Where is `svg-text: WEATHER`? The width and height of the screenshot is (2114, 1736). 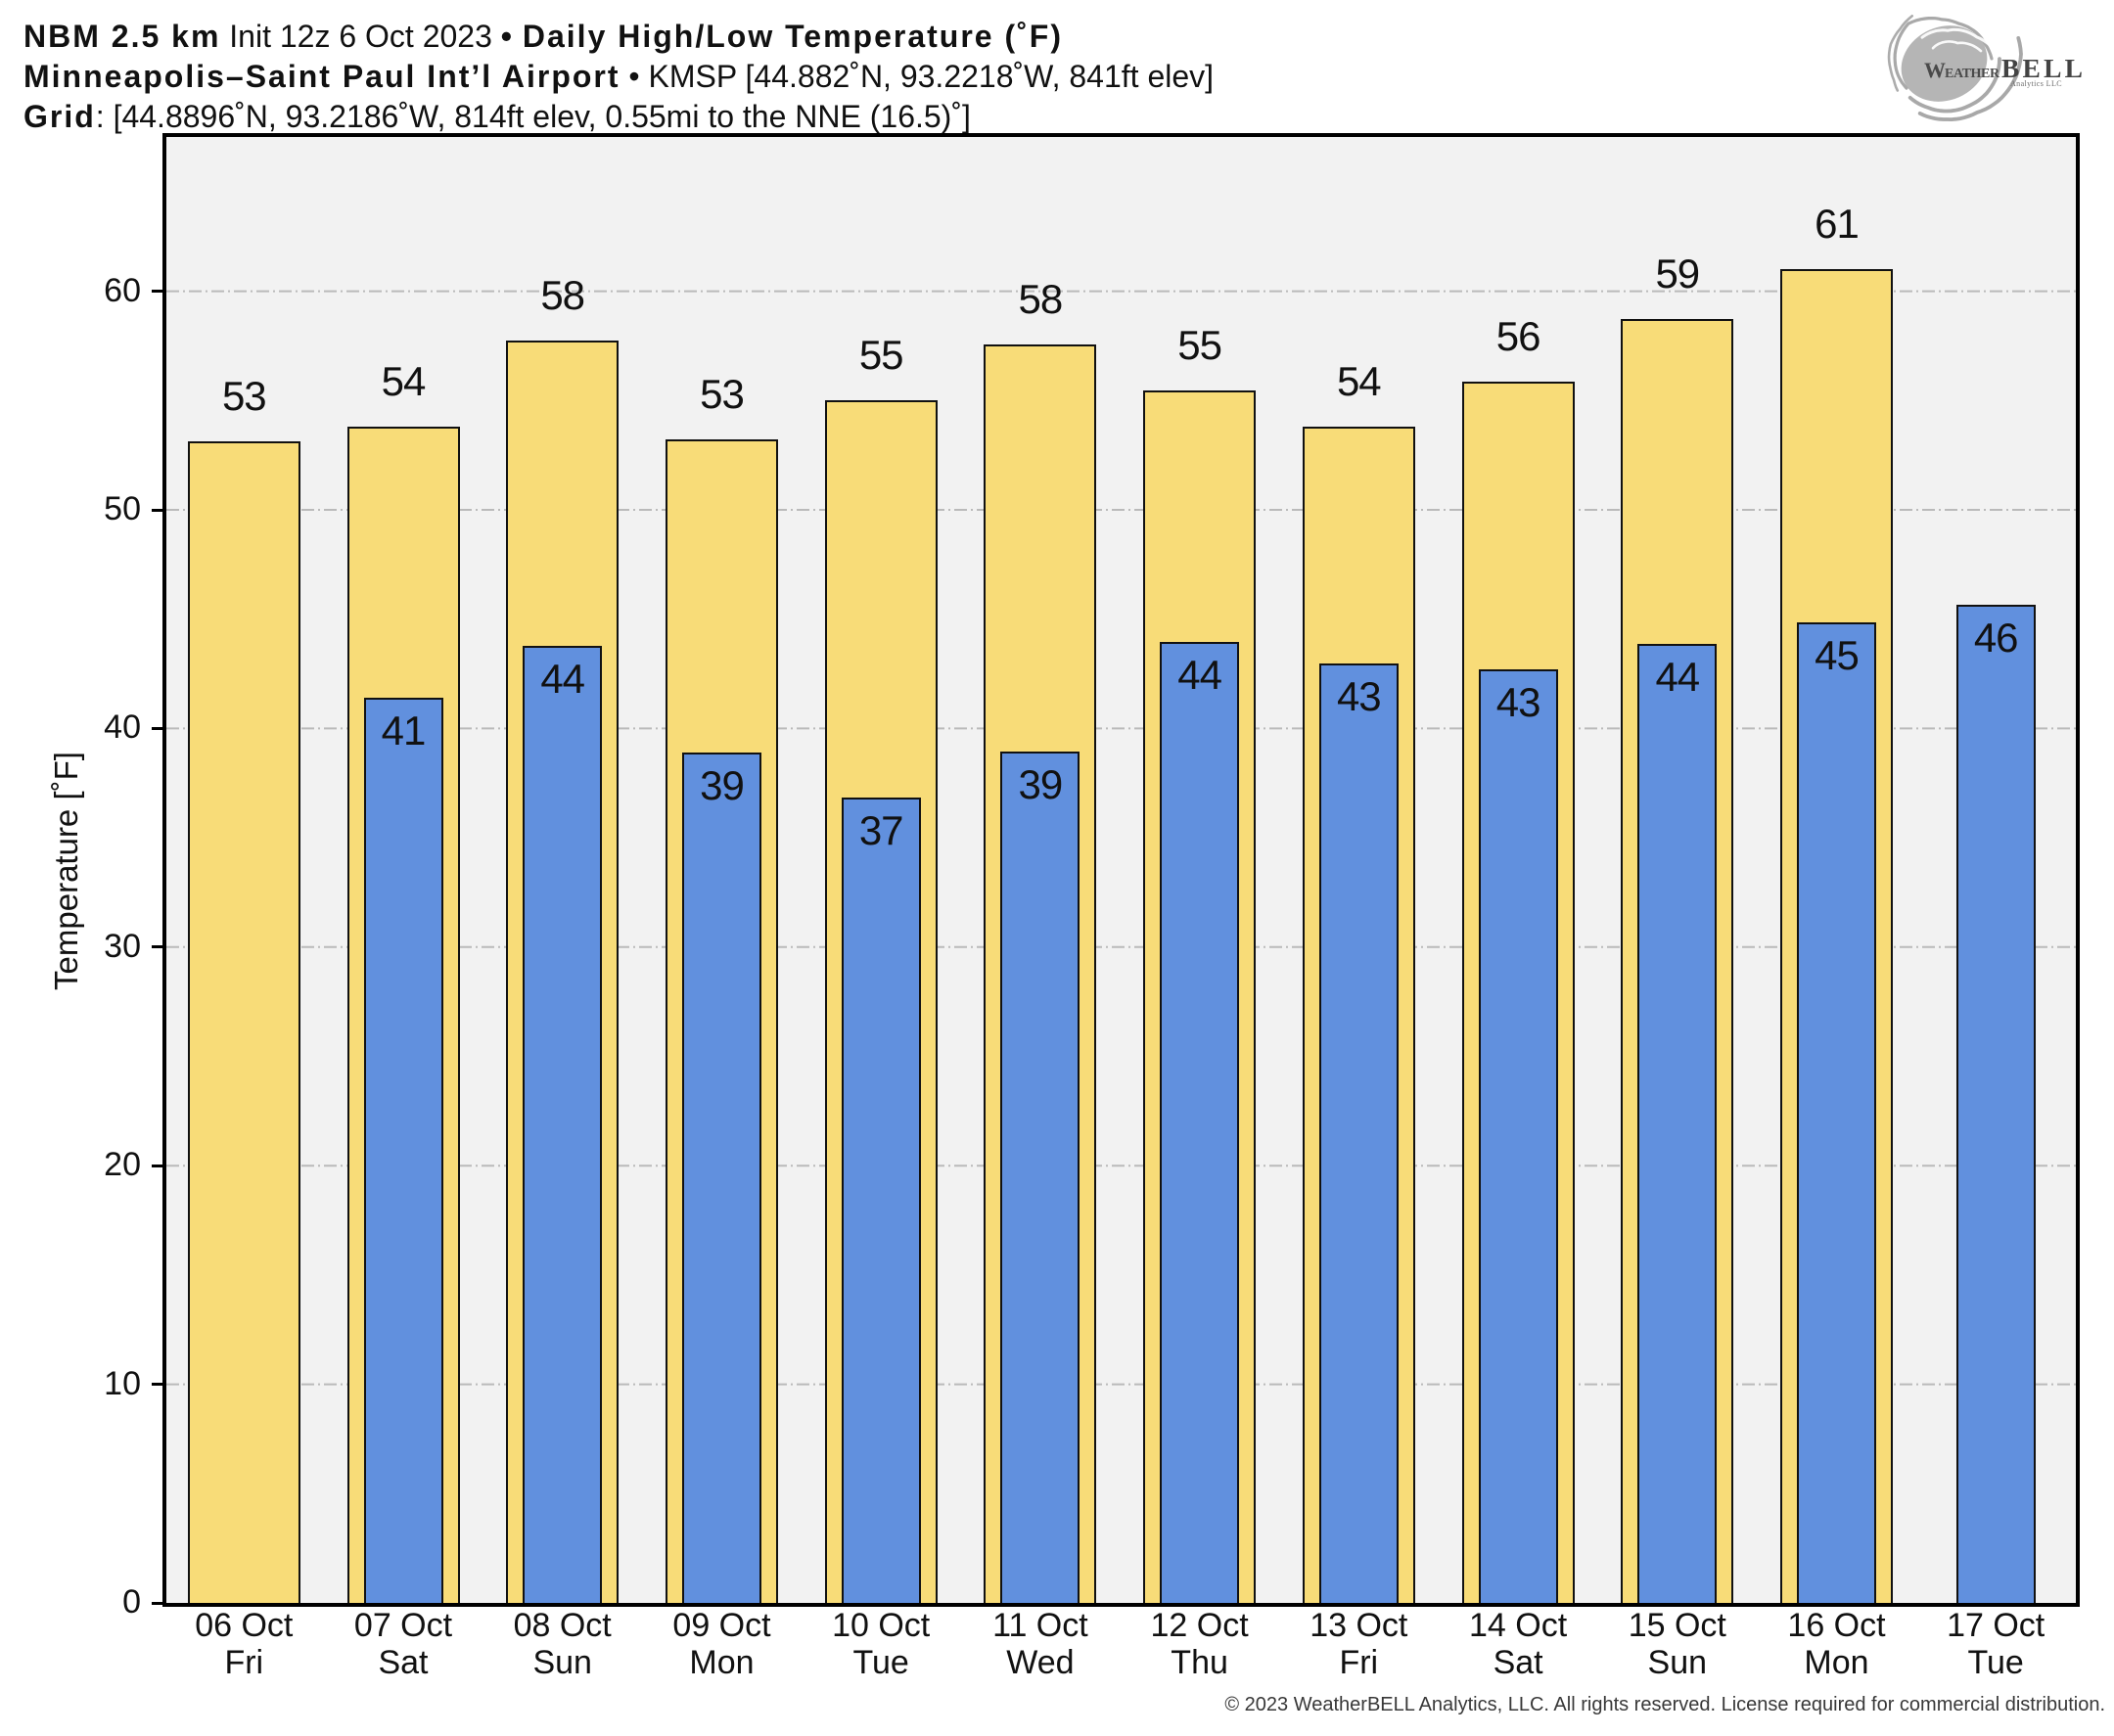 svg-text: WEATHER is located at coordinates (1962, 70).